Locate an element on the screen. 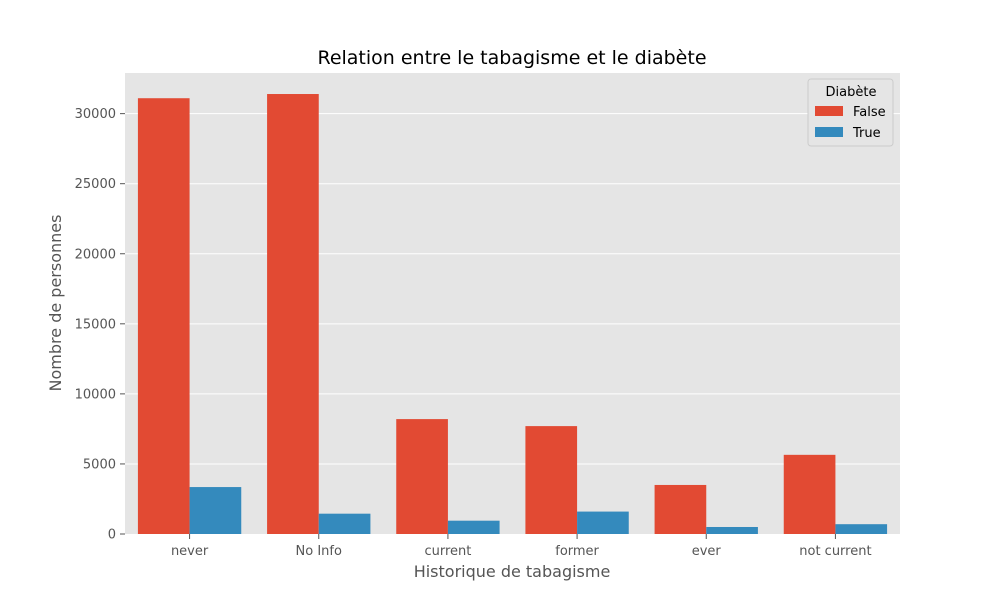  x-tick-label: never is located at coordinates (190, 551).